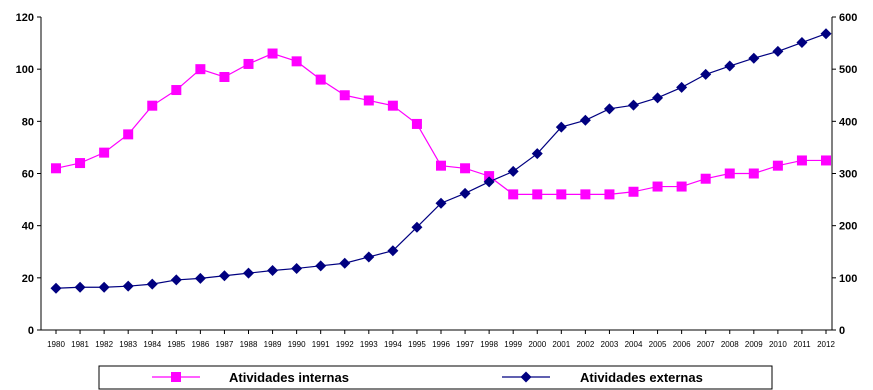 This screenshot has width=873, height=390. Describe the element at coordinates (289, 377) in the screenshot. I see `legend-label: Atividades internas` at that location.